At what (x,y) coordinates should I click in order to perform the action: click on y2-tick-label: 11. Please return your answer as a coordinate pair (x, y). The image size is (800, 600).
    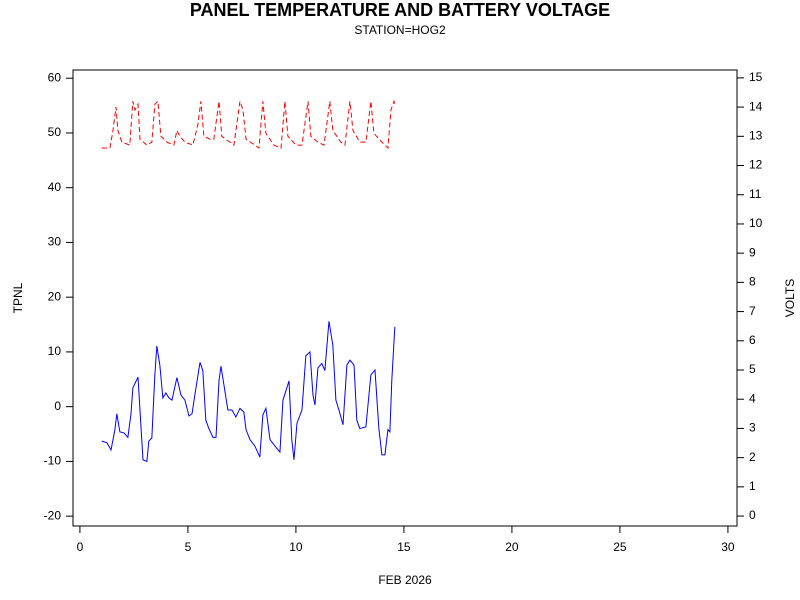
    Looking at the image, I should click on (755, 194).